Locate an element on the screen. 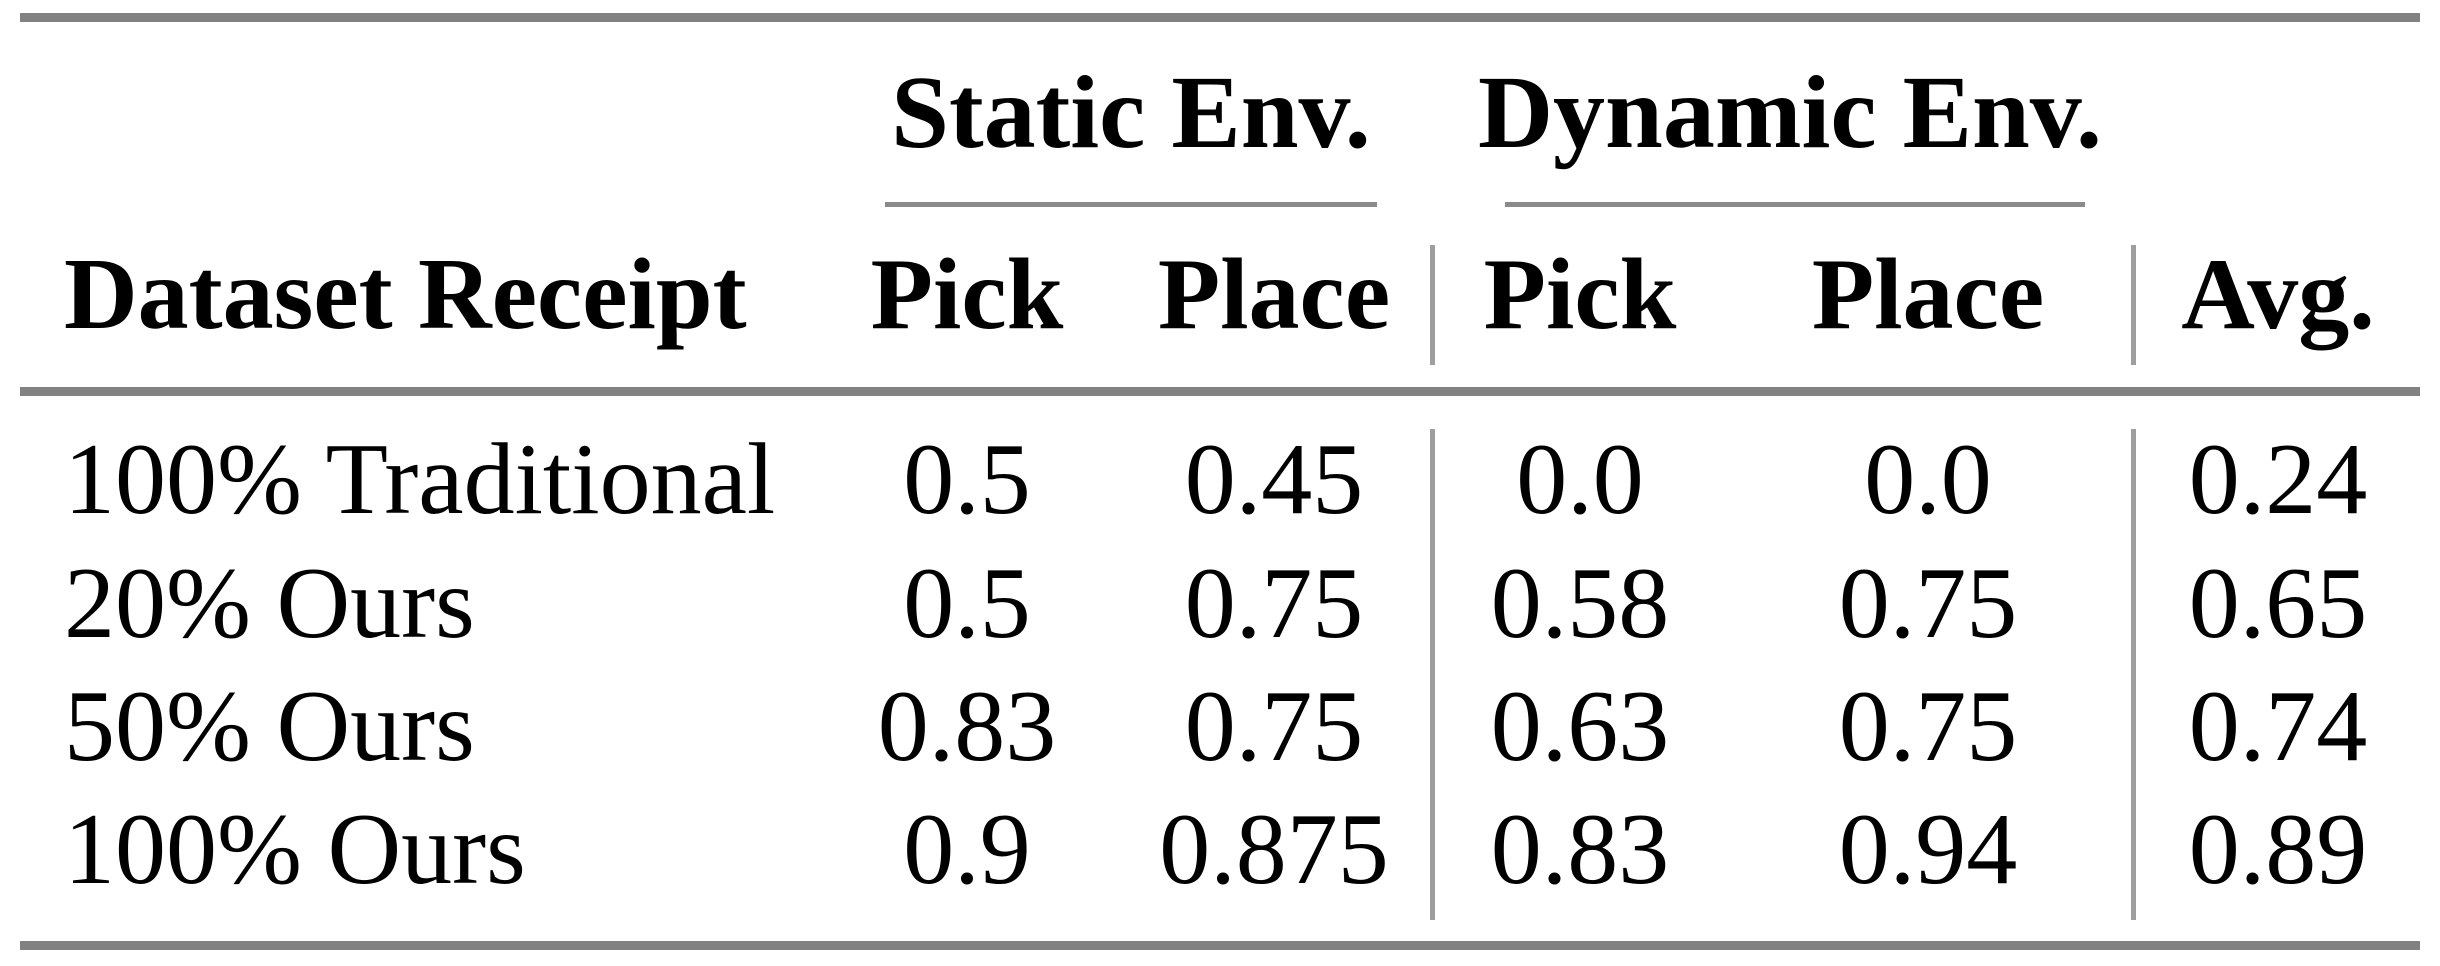 This screenshot has height=966, width=2440. bottom-rule is located at coordinates (1220, 945).